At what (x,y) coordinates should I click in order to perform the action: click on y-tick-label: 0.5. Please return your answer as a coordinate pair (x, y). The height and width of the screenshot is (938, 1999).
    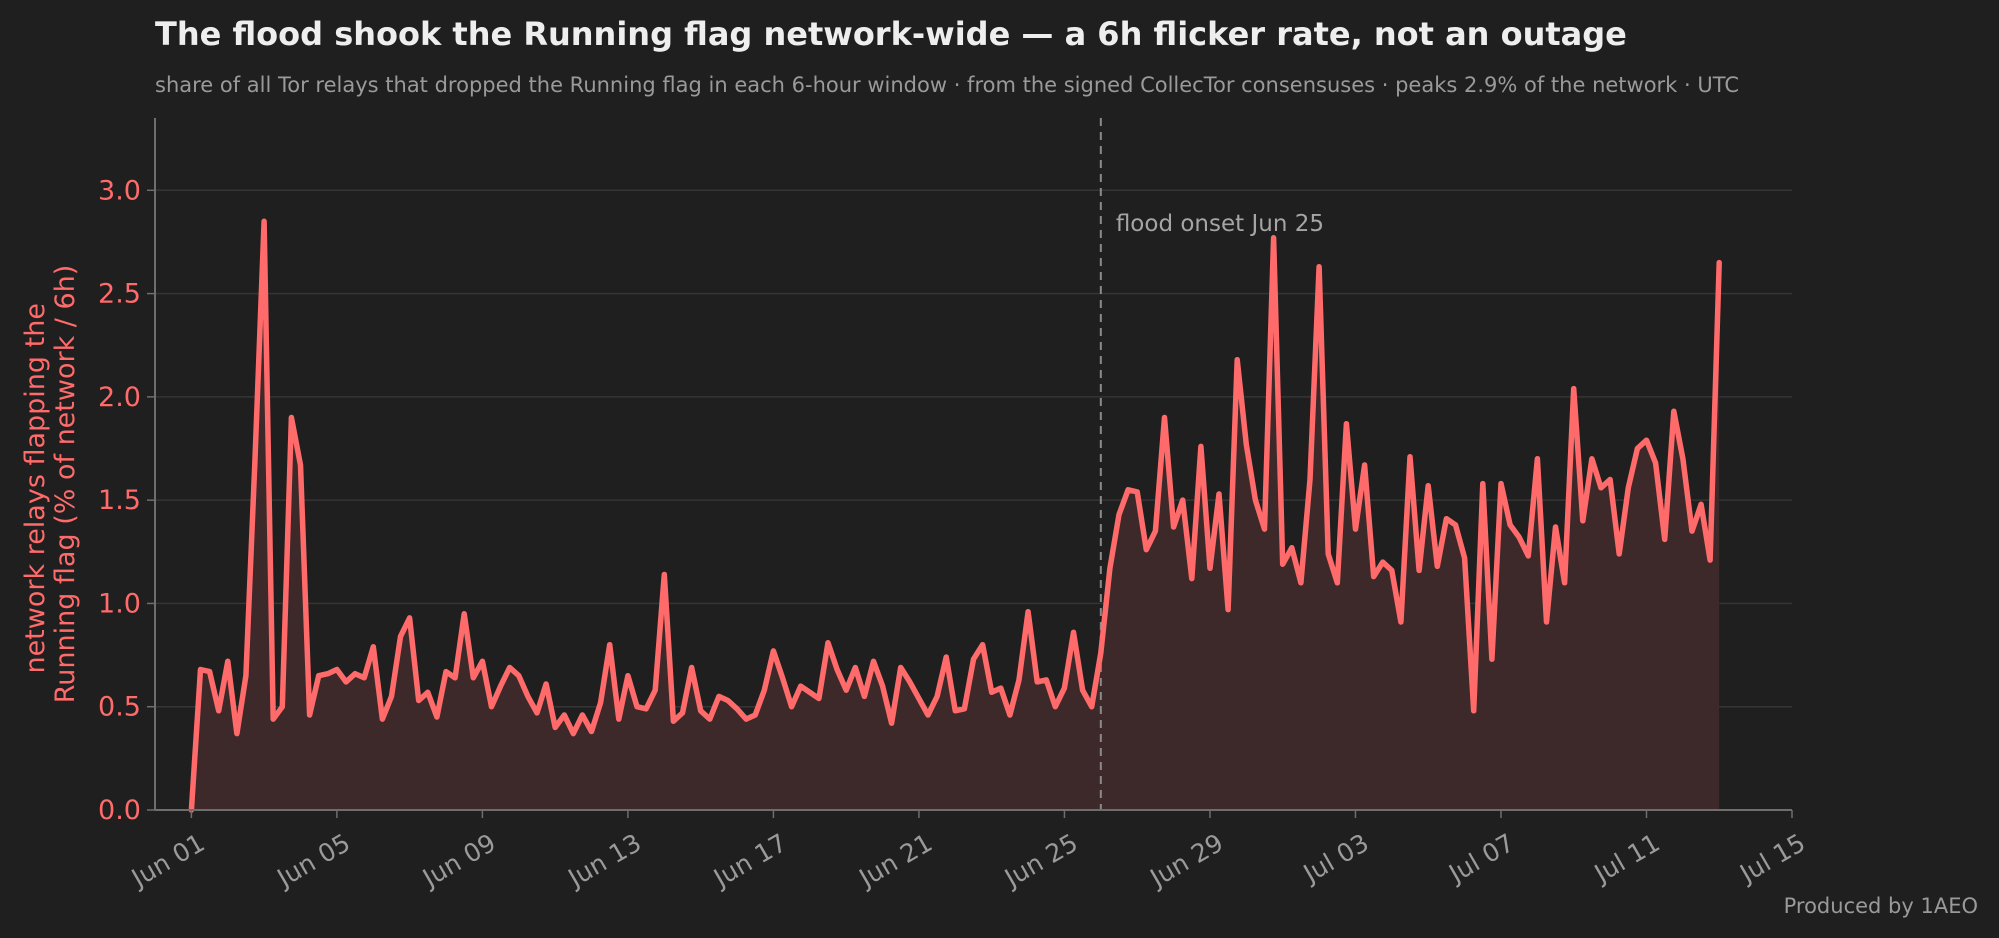
    Looking at the image, I should click on (119, 707).